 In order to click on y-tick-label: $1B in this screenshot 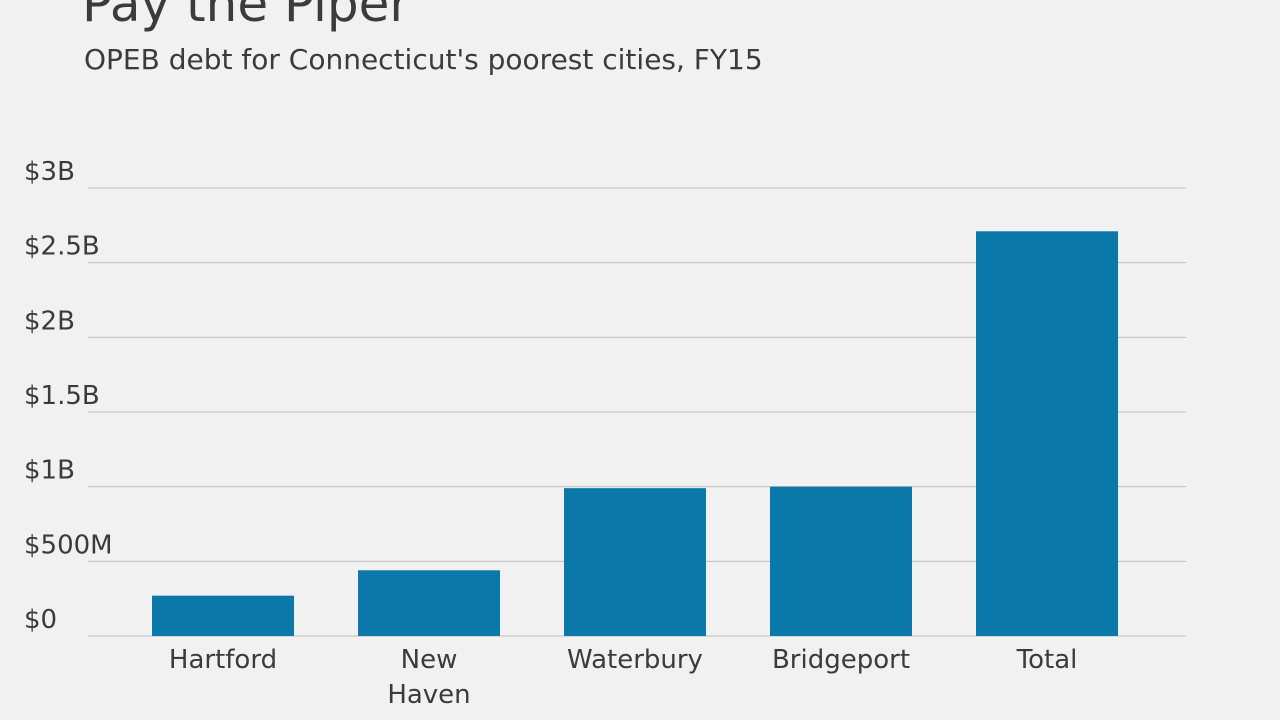, I will do `click(49, 471)`.